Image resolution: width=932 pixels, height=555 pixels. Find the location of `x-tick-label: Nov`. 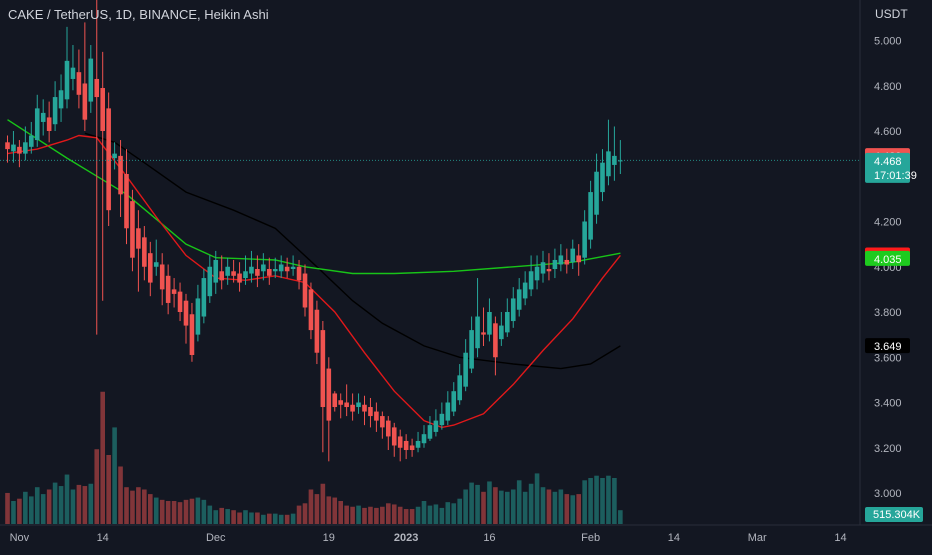

x-tick-label: Nov is located at coordinates (20, 538).